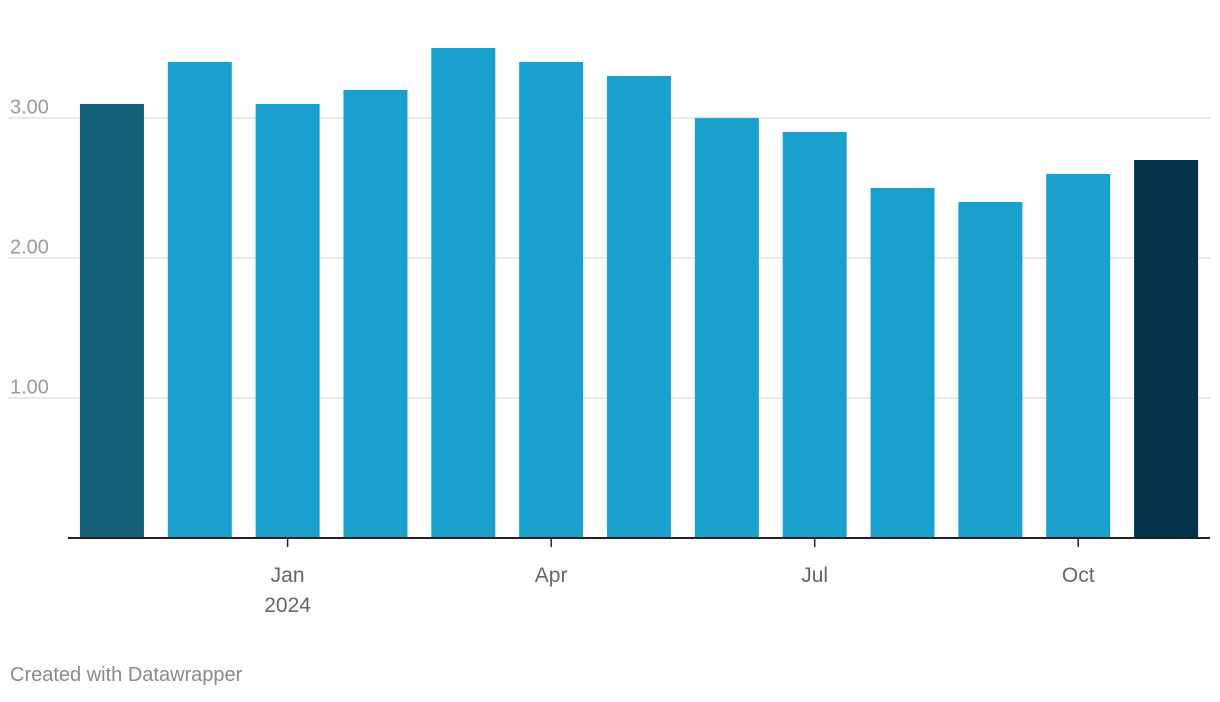 The width and height of the screenshot is (1220, 702). What do you see at coordinates (29, 387) in the screenshot?
I see `y-tick-label: 1.00` at bounding box center [29, 387].